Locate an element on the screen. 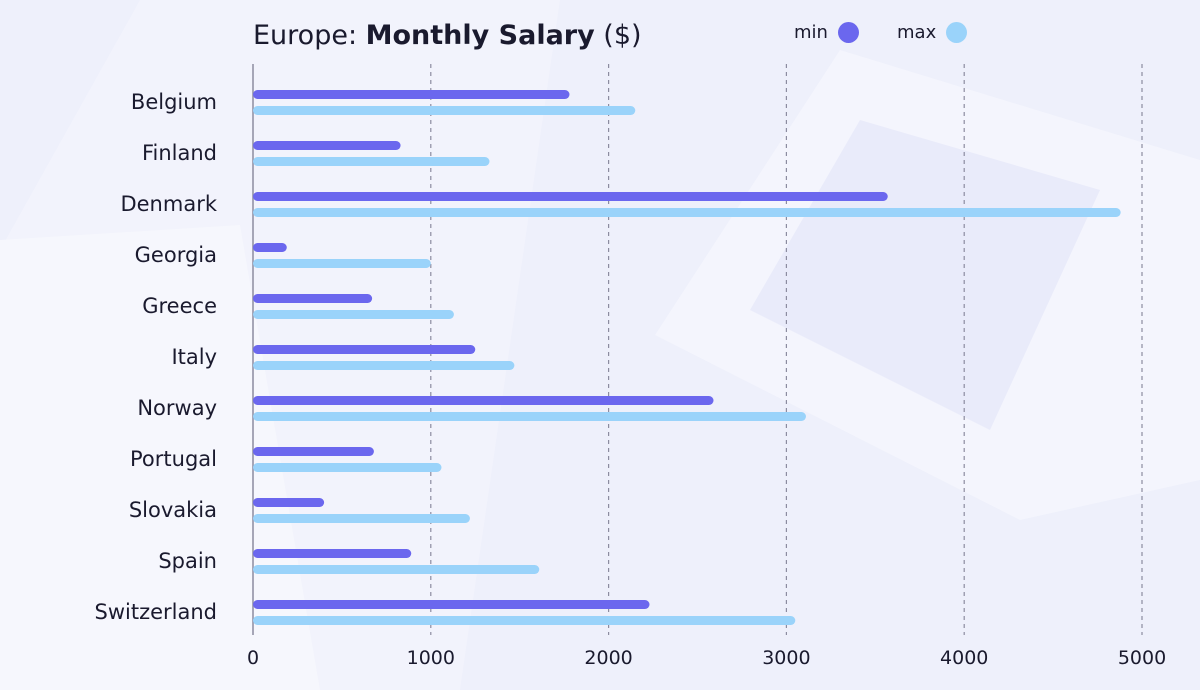 This screenshot has height=690, width=1200. legend-label-min: min is located at coordinates (811, 32).